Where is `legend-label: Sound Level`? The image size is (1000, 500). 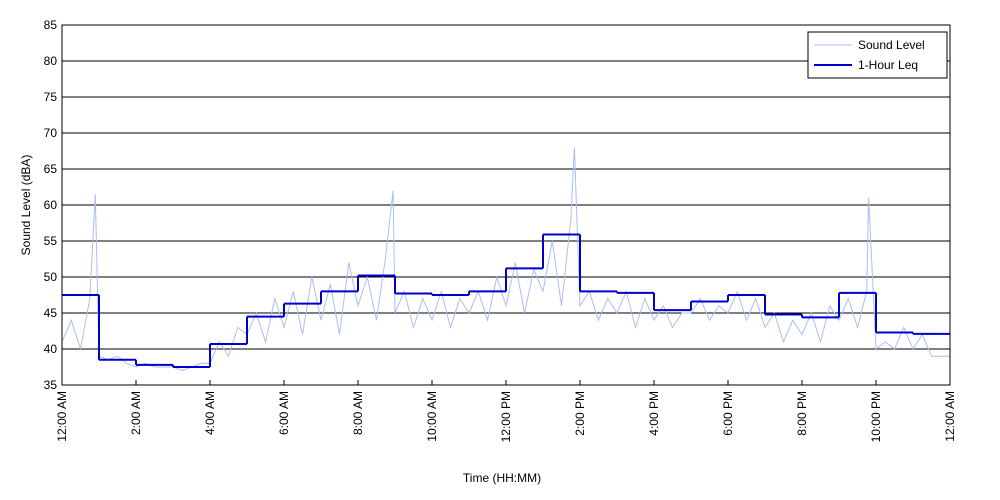
legend-label: Sound Level is located at coordinates (891, 45).